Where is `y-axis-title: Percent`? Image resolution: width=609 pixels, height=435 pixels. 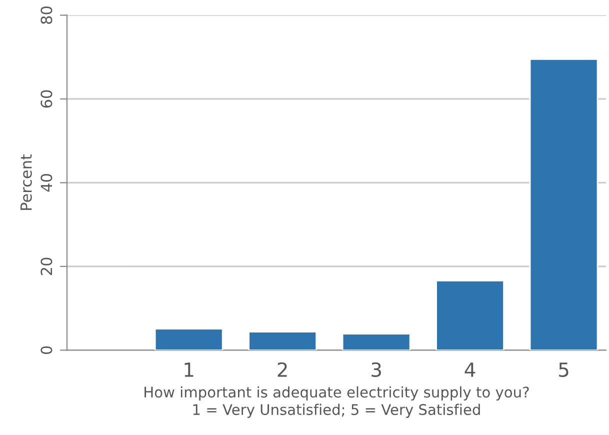 y-axis-title: Percent is located at coordinates (26, 182).